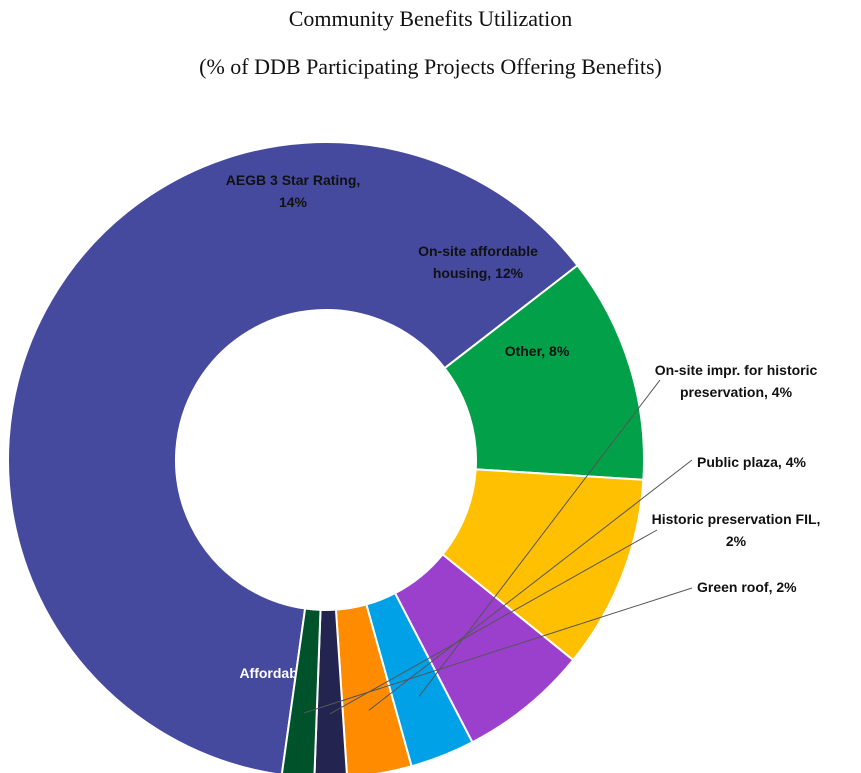  Describe the element at coordinates (478, 262) in the screenshot. I see `label-on-site-affordable-housing: On-site affordable housing, 12%` at that location.